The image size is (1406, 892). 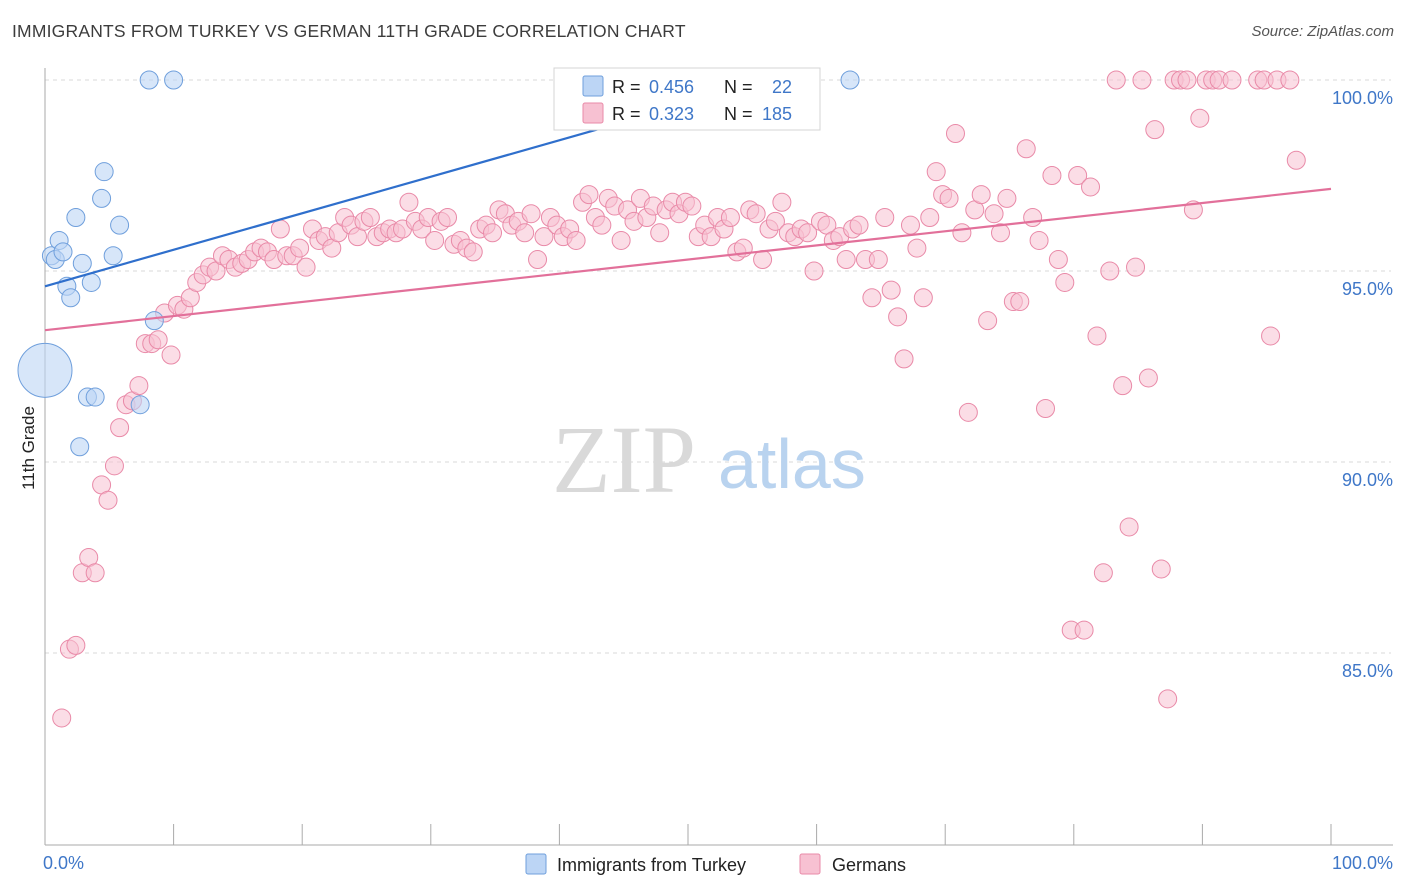 I want to click on legend-swatch-turkey, so click(x=536, y=864).